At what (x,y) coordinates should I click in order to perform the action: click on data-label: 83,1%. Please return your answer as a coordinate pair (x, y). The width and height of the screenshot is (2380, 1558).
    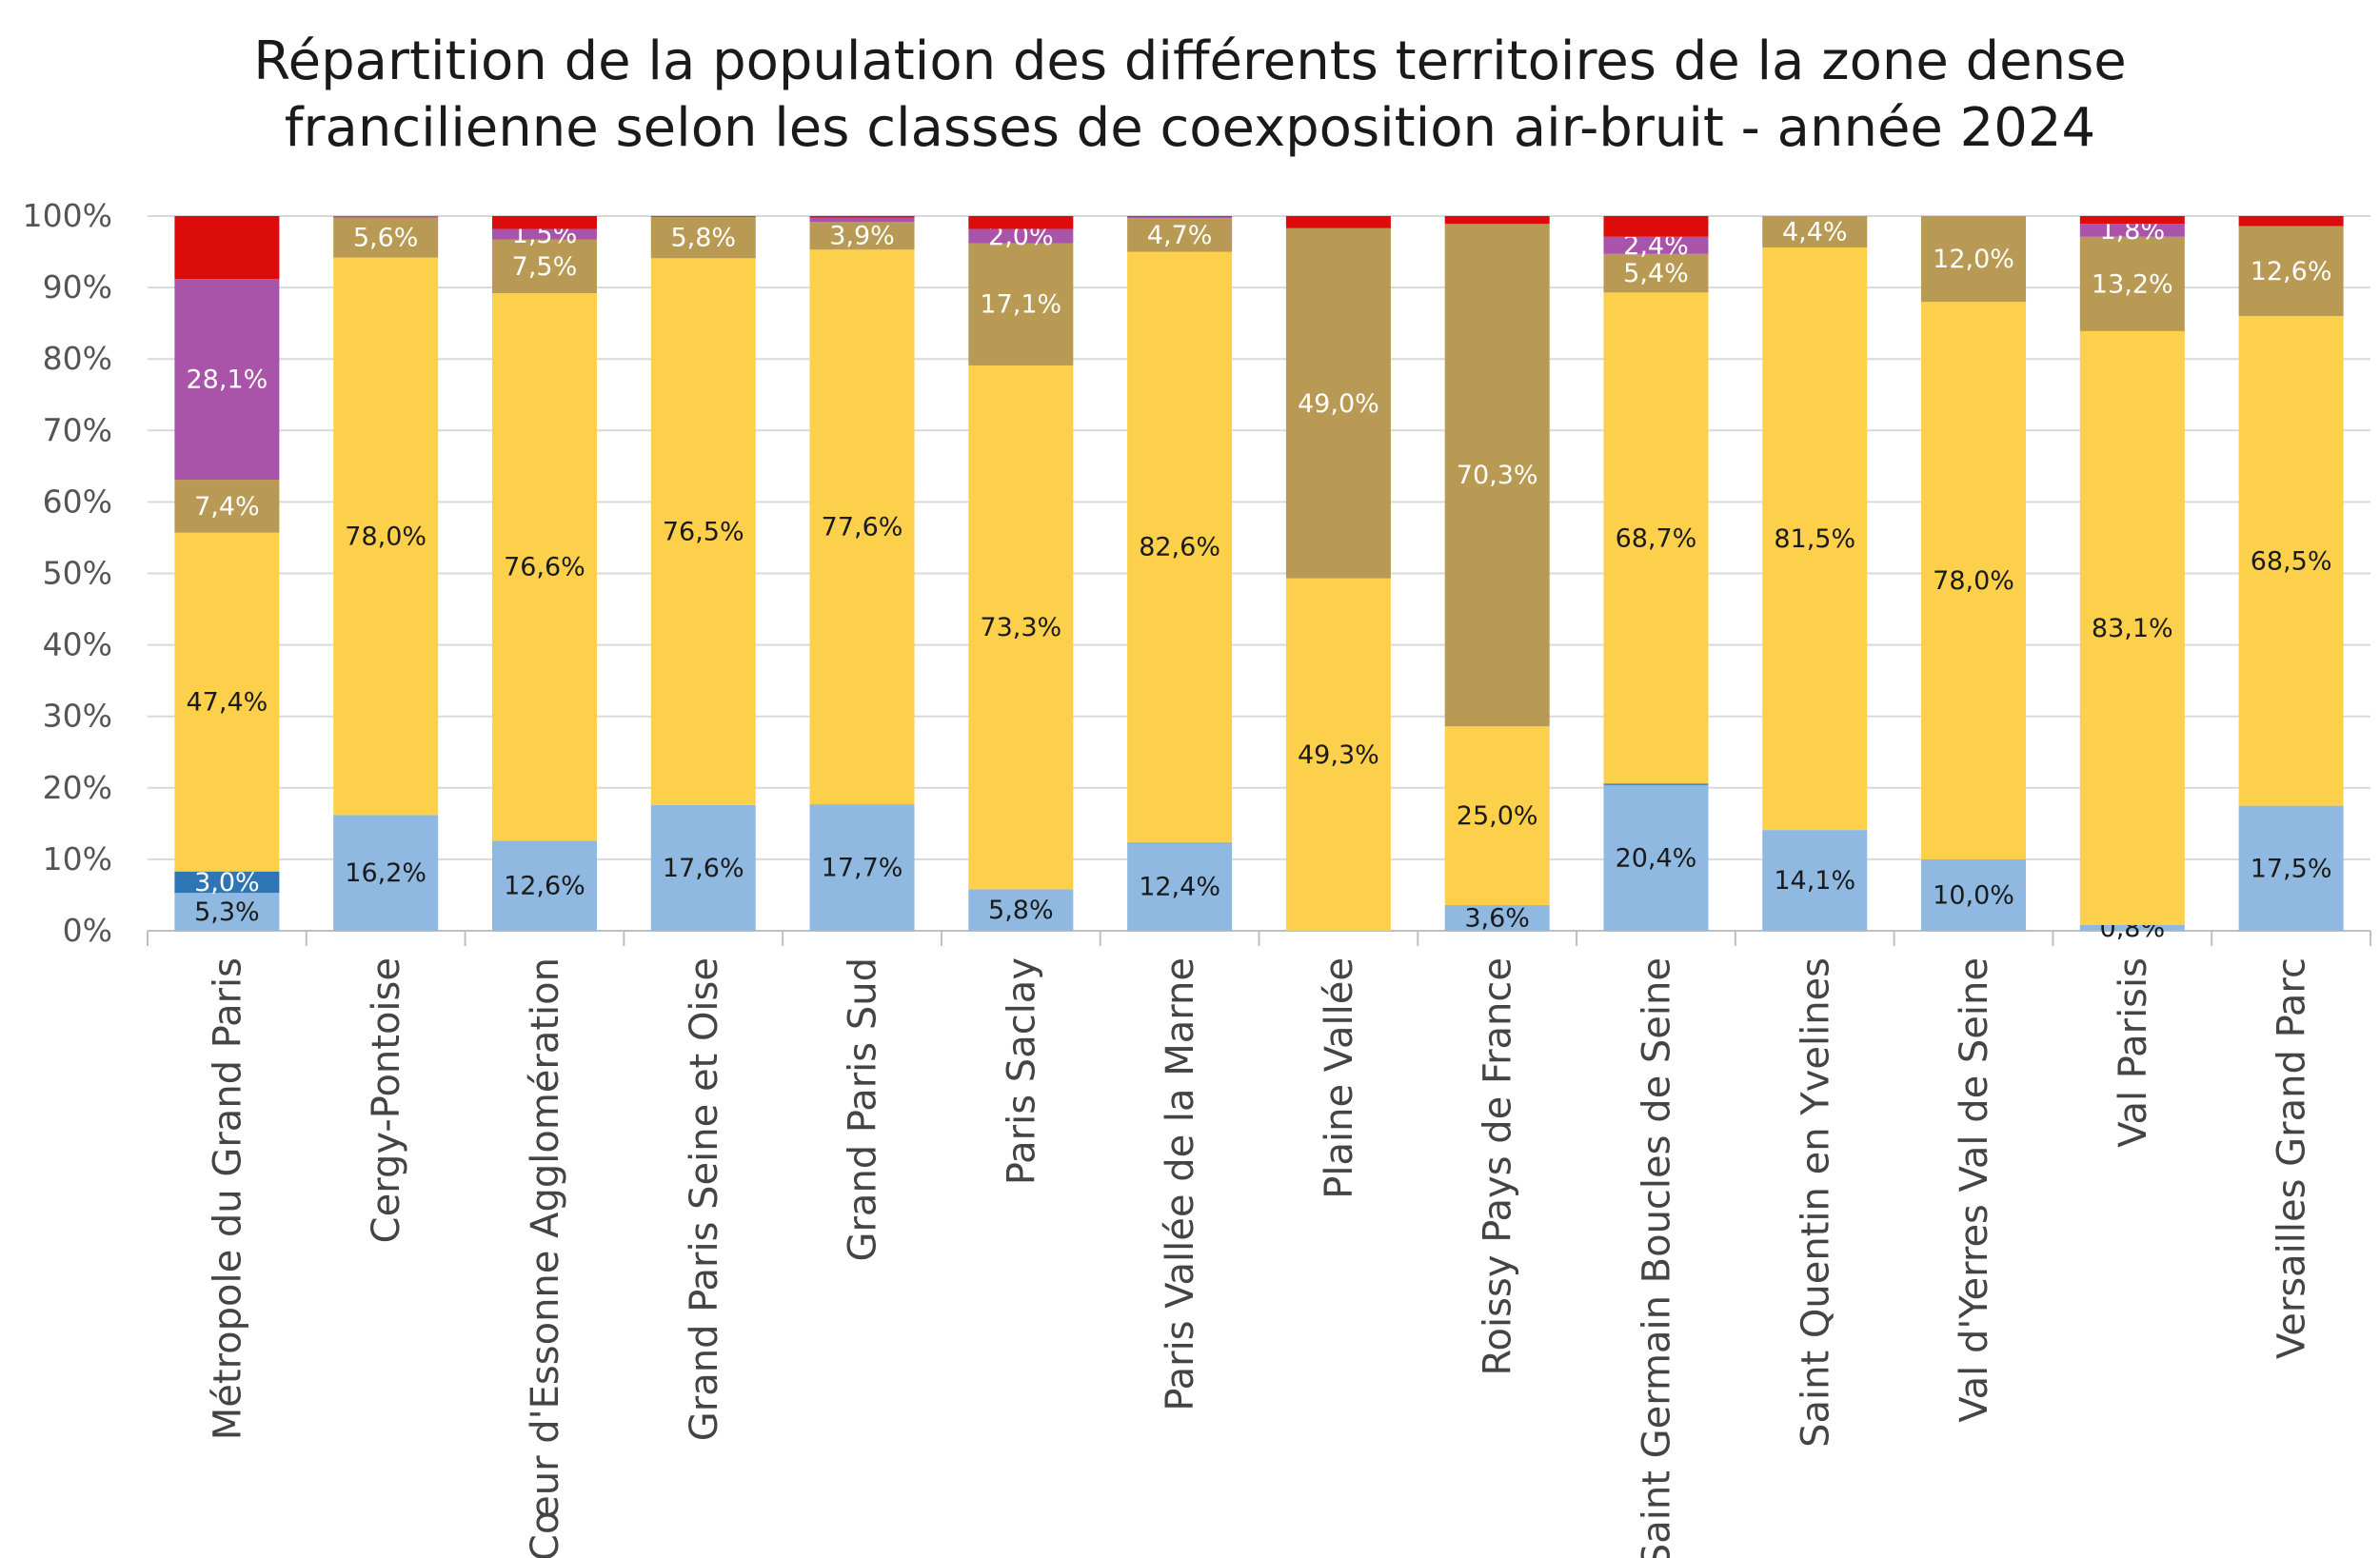
    Looking at the image, I should click on (2132, 628).